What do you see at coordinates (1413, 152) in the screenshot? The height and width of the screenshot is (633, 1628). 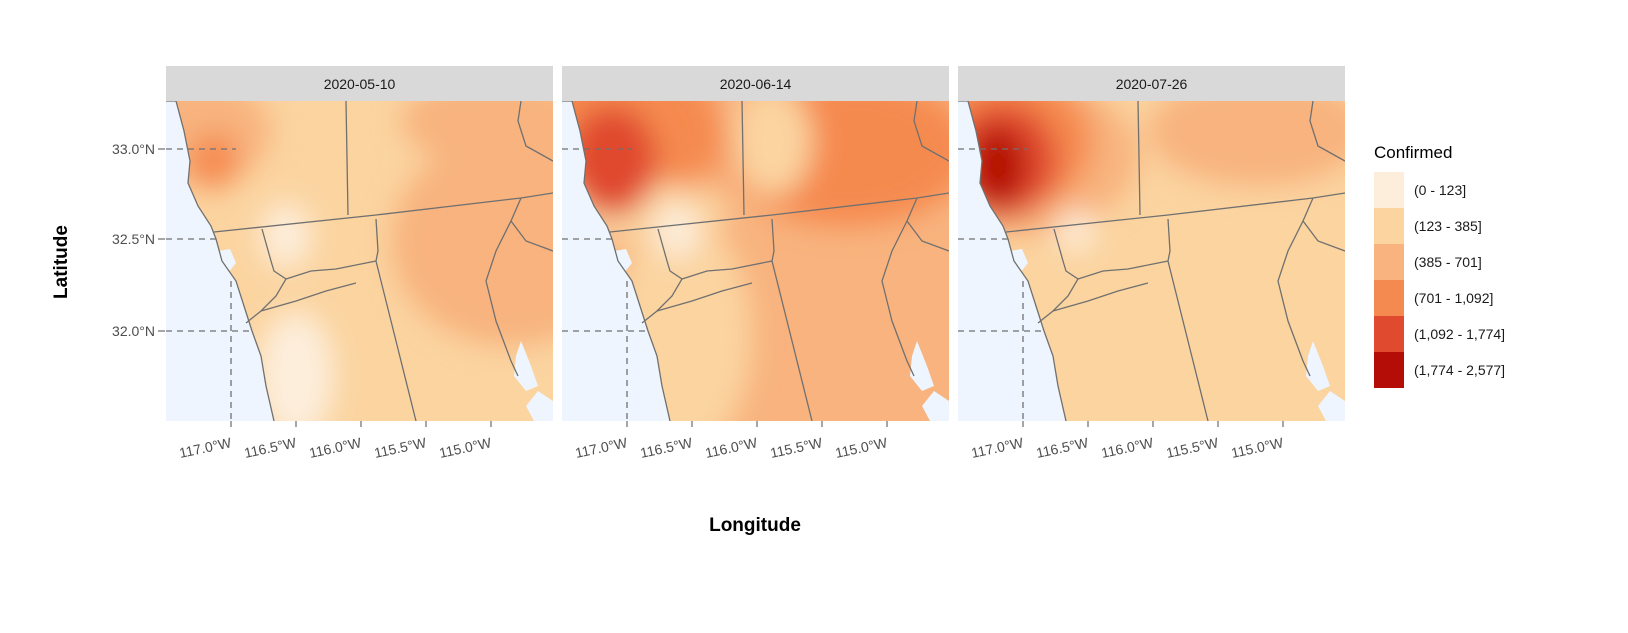 I see `legend-title: Confirmed` at bounding box center [1413, 152].